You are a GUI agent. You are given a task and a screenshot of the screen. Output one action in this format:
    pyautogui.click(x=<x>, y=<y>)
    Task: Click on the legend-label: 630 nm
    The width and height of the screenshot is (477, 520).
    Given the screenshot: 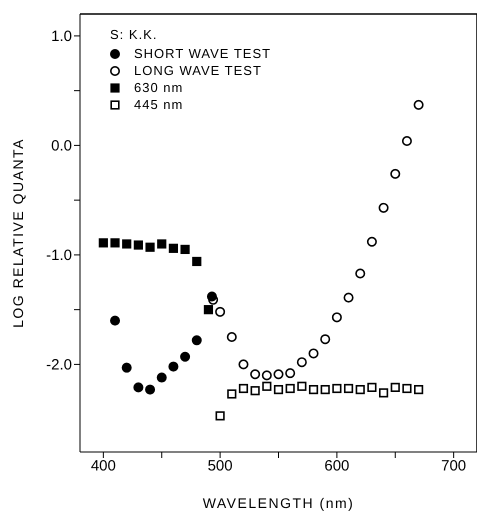 What is the action you would take?
    pyautogui.click(x=159, y=87)
    